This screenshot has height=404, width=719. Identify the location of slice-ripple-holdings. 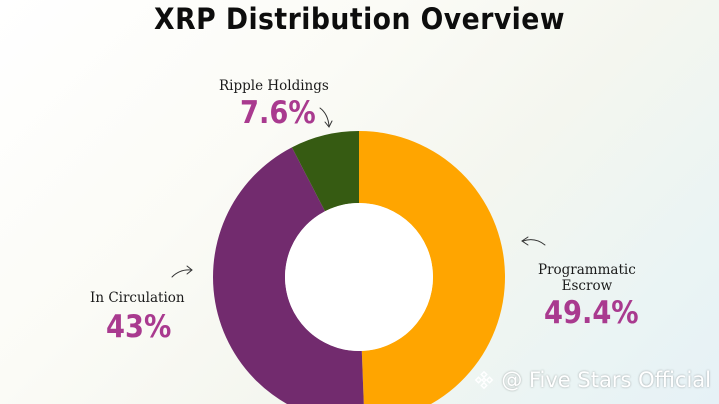
(325, 171).